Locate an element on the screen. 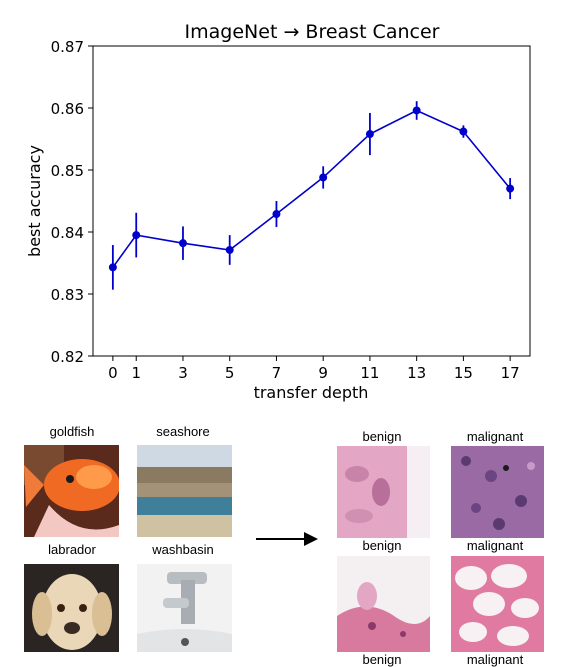 This screenshot has width=567, height=667. x-tick-label: 11 is located at coordinates (369, 373).